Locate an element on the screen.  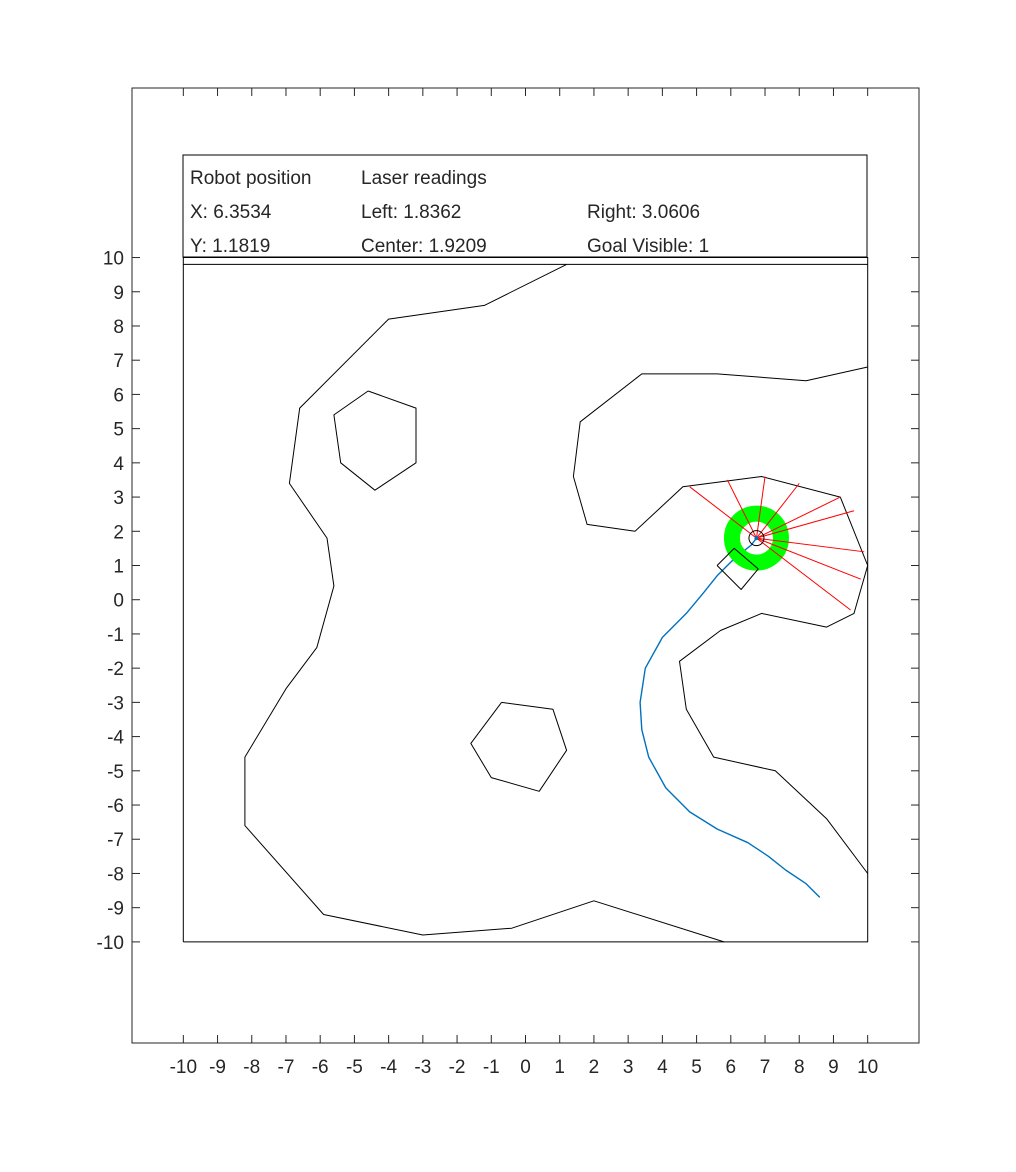
x-tick-label: -3 is located at coordinates (422, 1067).